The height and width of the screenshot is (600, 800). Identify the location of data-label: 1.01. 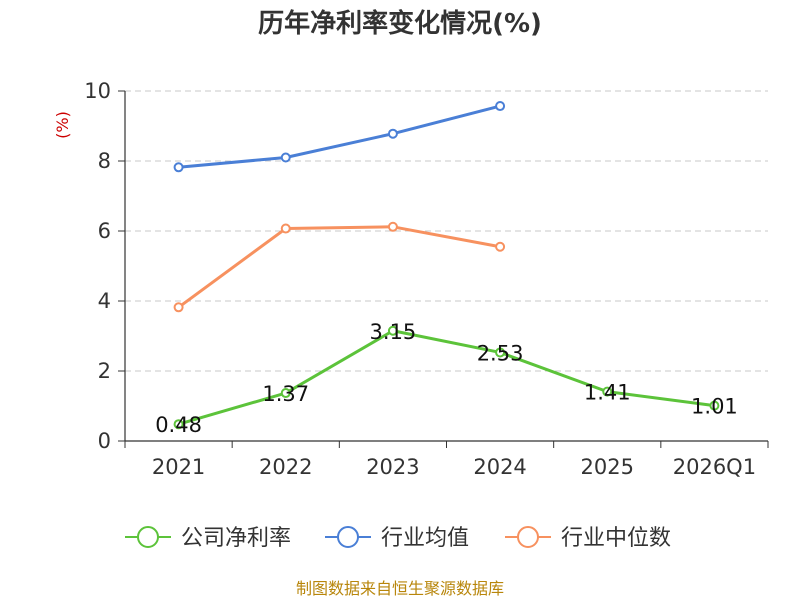
(714, 407).